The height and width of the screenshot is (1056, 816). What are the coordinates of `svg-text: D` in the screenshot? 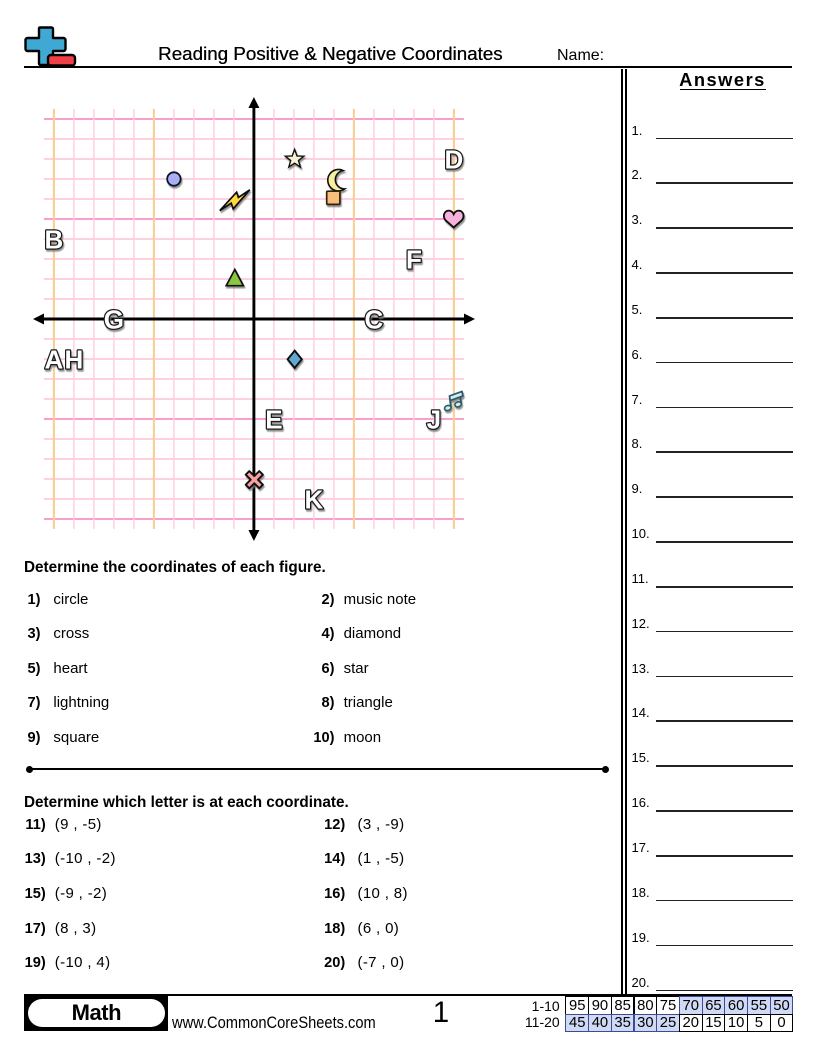 It's located at (454, 160).